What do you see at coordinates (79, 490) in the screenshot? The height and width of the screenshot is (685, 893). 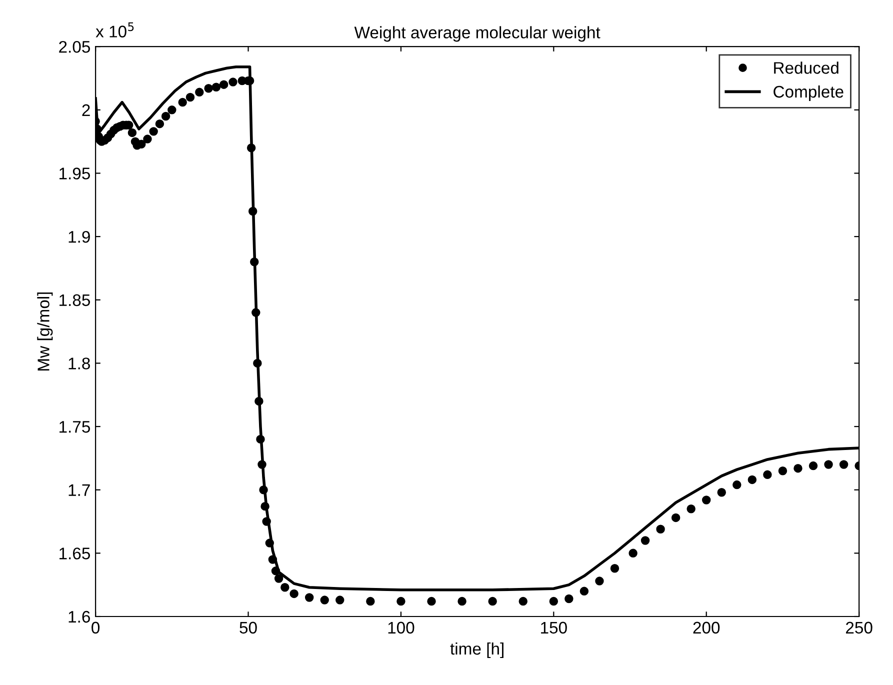 I see `y-tick-label: 1.7` at bounding box center [79, 490].